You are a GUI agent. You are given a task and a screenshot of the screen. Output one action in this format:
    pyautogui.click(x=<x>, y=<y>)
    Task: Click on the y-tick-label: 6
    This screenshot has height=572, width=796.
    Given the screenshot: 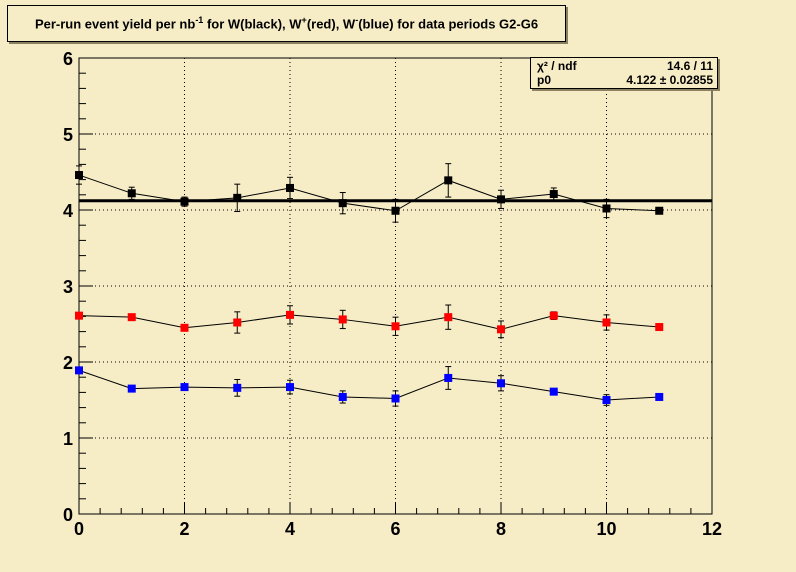 What is the action you would take?
    pyautogui.click(x=68, y=59)
    